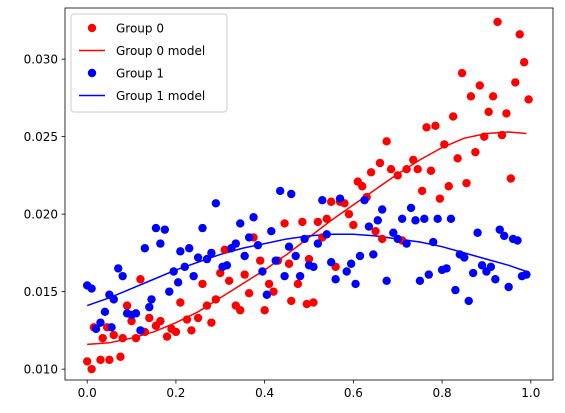  What do you see at coordinates (41, 214) in the screenshot?
I see `y-tick-label-2: 0.020` at bounding box center [41, 214].